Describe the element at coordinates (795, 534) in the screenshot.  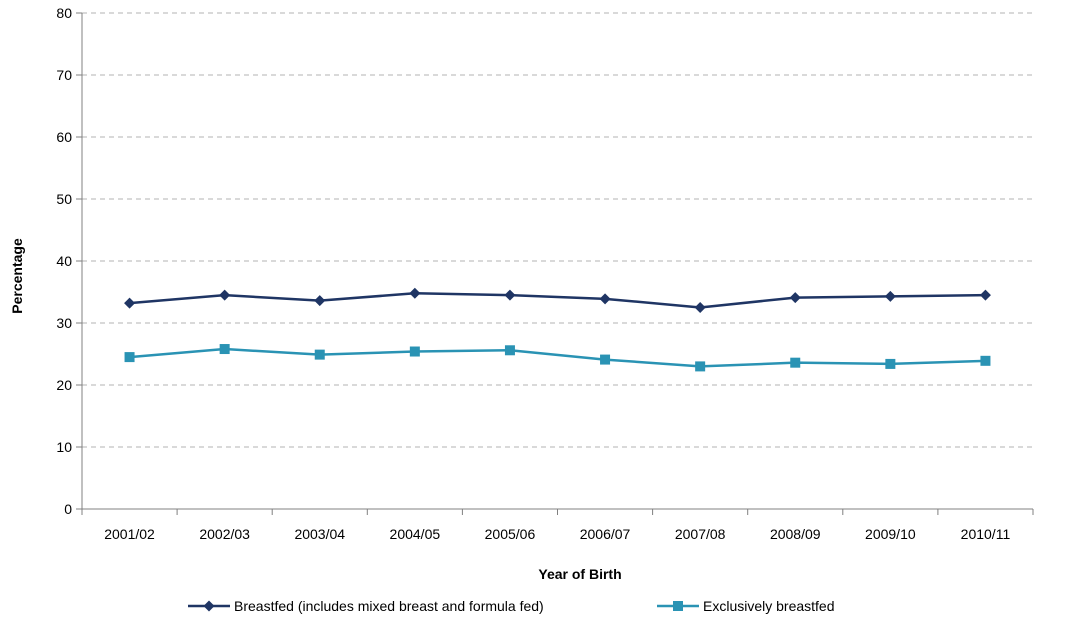
I see `x-tick-label: 2008/09` at that location.